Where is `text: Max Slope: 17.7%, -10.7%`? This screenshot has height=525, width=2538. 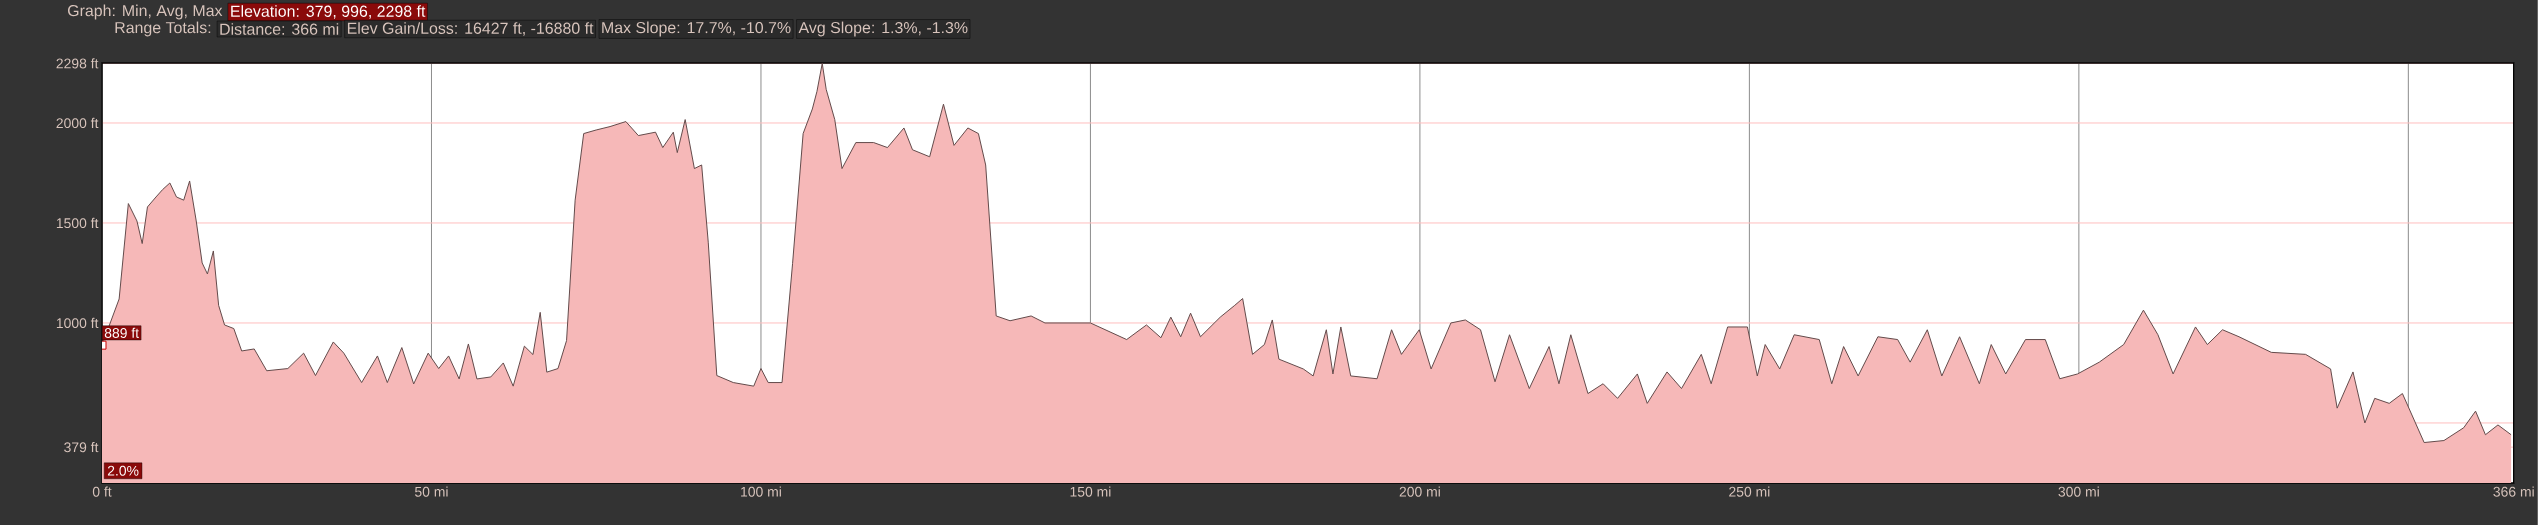
text: Max Slope: 17.7%, -10.7% is located at coordinates (696, 29).